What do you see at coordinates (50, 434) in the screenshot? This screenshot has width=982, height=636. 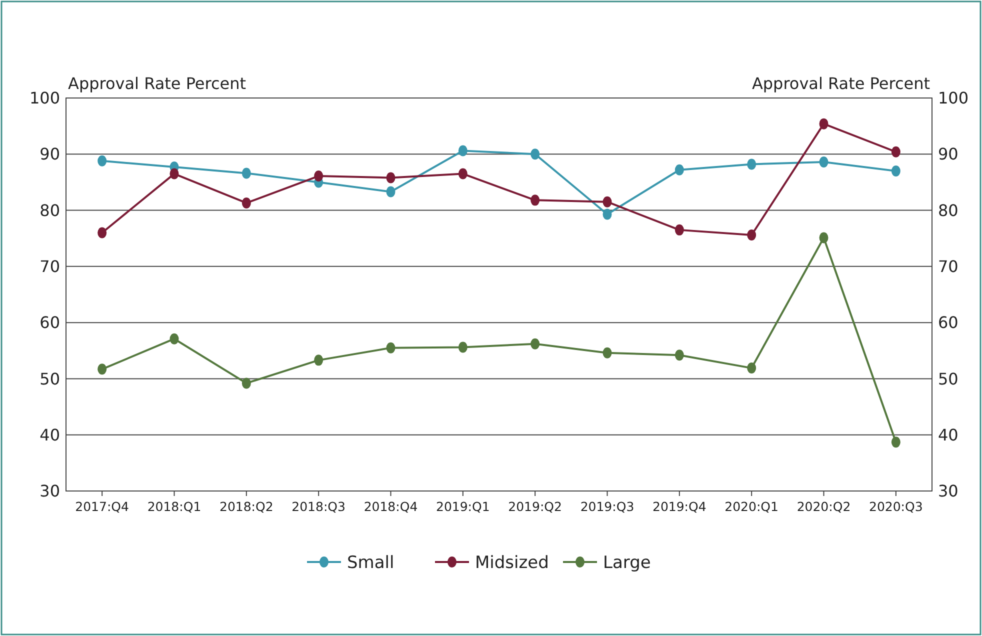 I see `y-tick-label: 40` at bounding box center [50, 434].